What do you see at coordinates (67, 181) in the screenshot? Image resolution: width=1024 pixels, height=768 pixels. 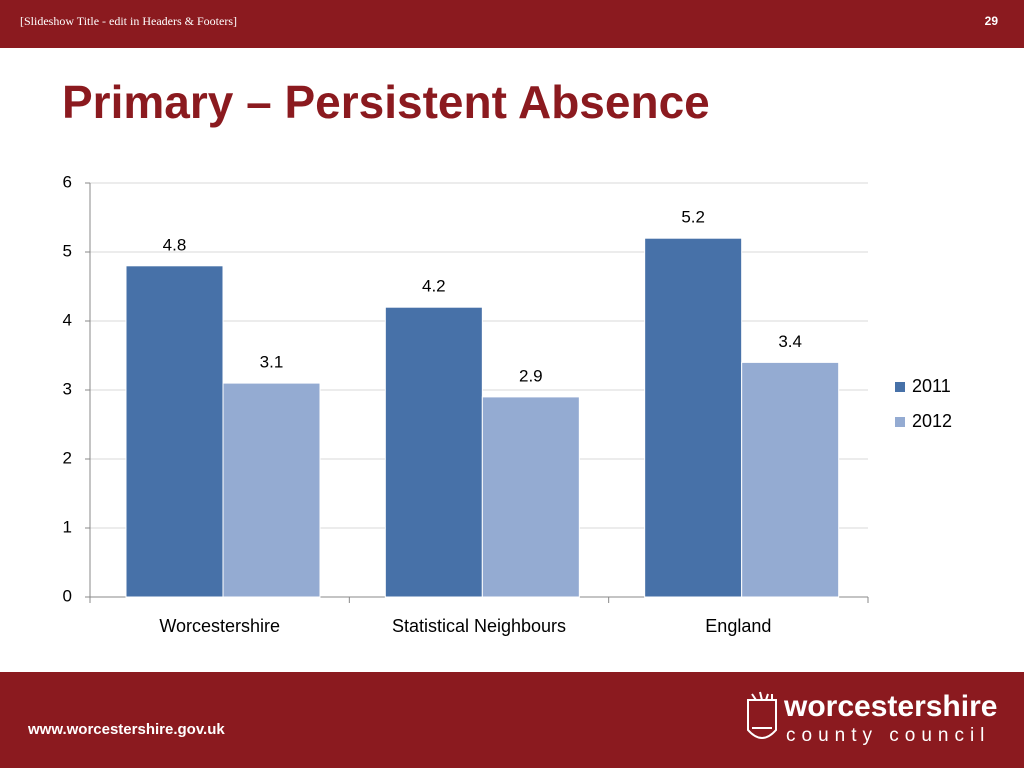 I see `y-tick-label: 6` at bounding box center [67, 181].